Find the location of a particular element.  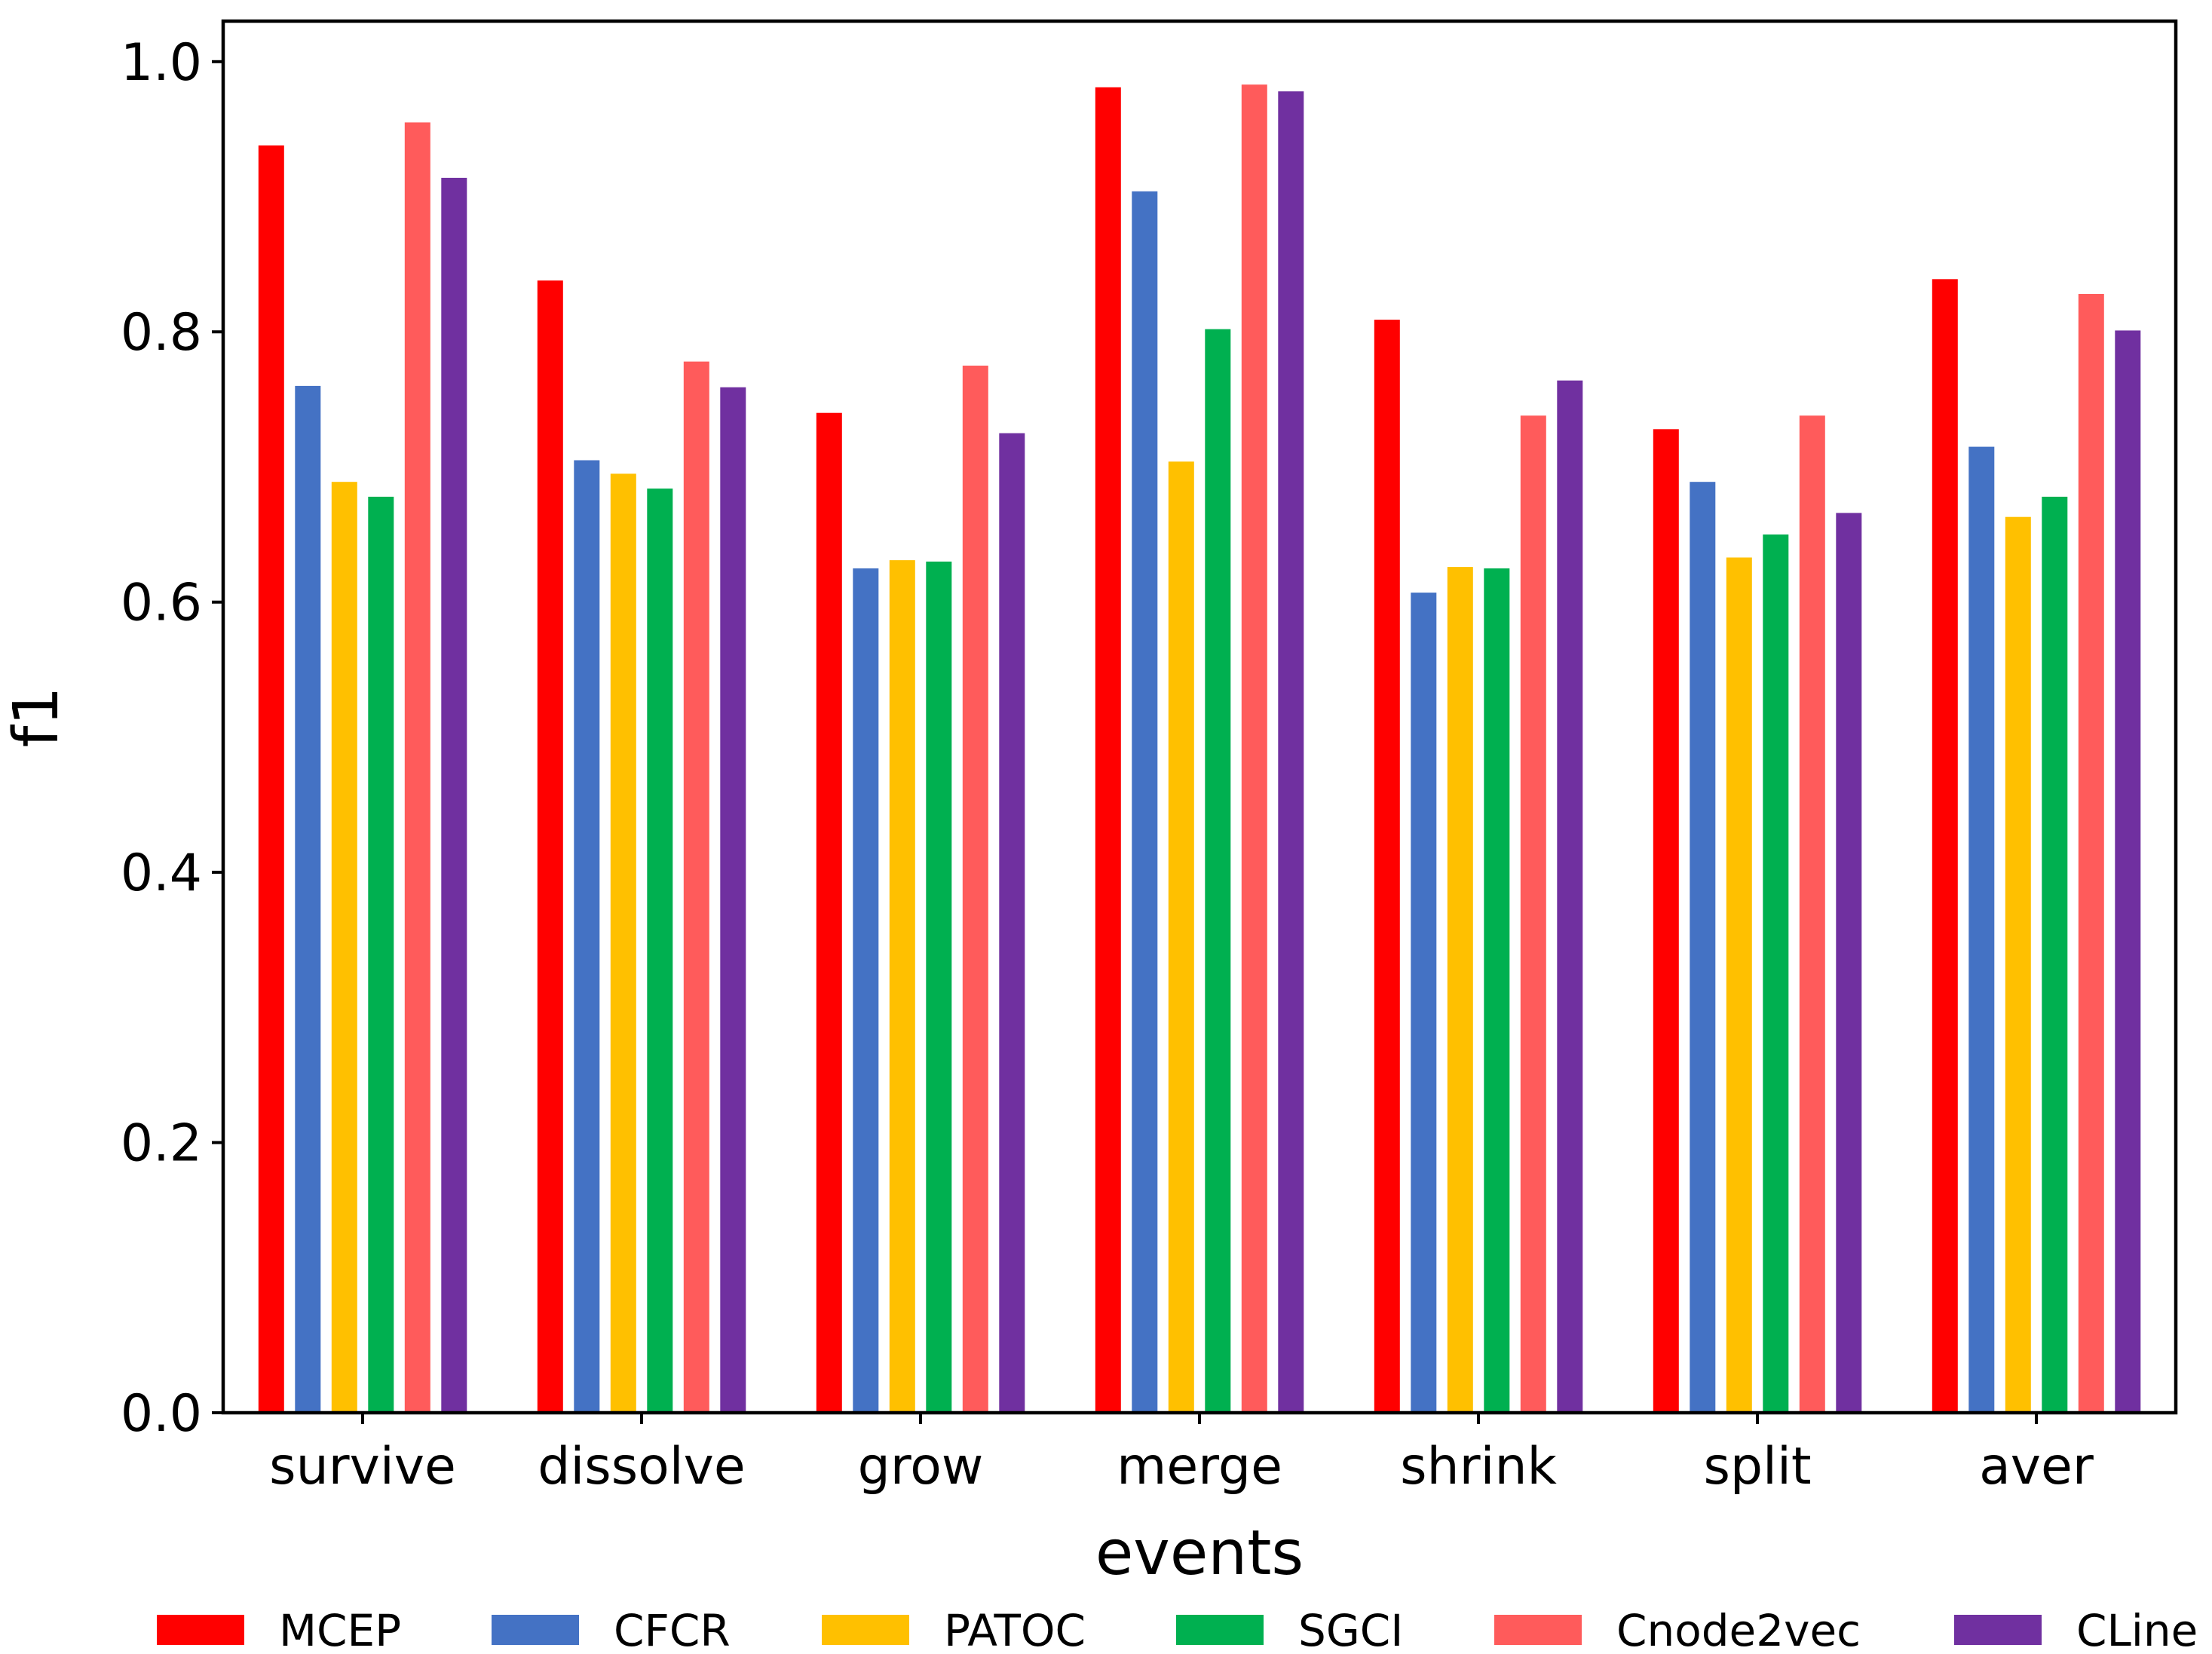

bar-split-mcep is located at coordinates (1666, 921).